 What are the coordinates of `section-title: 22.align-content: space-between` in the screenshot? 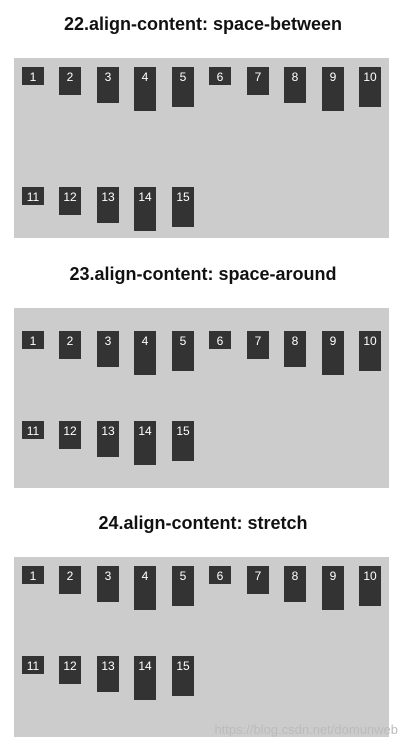 It's located at (203, 24).